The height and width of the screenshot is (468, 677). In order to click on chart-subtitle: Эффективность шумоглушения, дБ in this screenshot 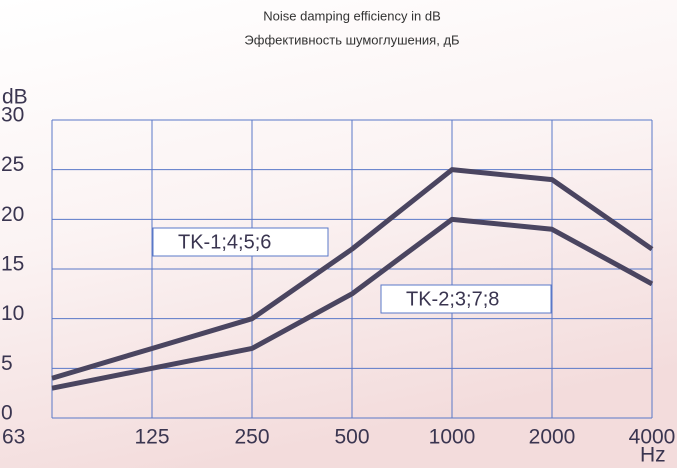, I will do `click(351, 39)`.